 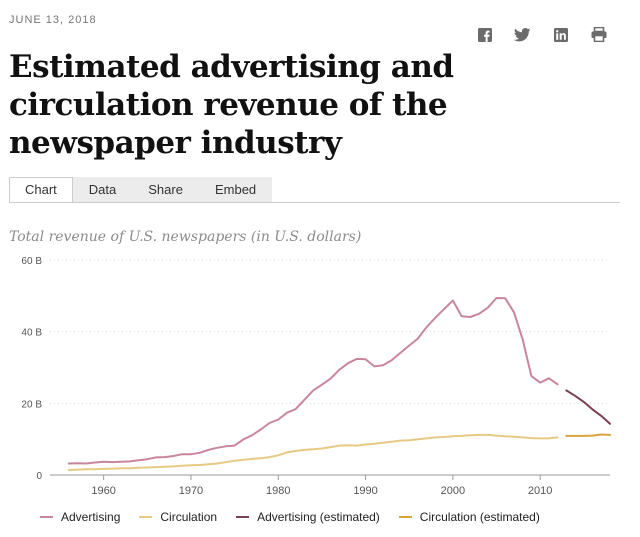 I want to click on legend-label: Advertising (estimated), so click(x=318, y=517).